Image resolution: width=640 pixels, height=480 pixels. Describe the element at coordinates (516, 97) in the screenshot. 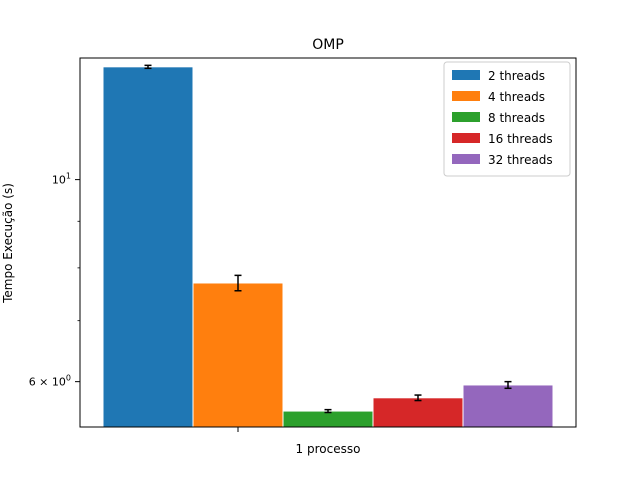

I see `legend-label-4-threads: 4 threads` at that location.